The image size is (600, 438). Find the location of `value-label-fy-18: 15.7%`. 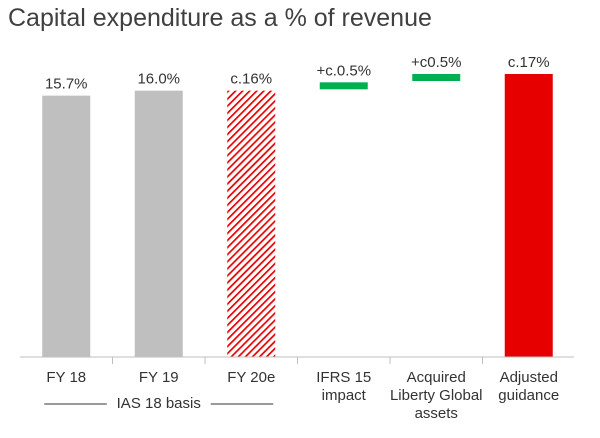

value-label-fy-18: 15.7% is located at coordinates (66, 84).